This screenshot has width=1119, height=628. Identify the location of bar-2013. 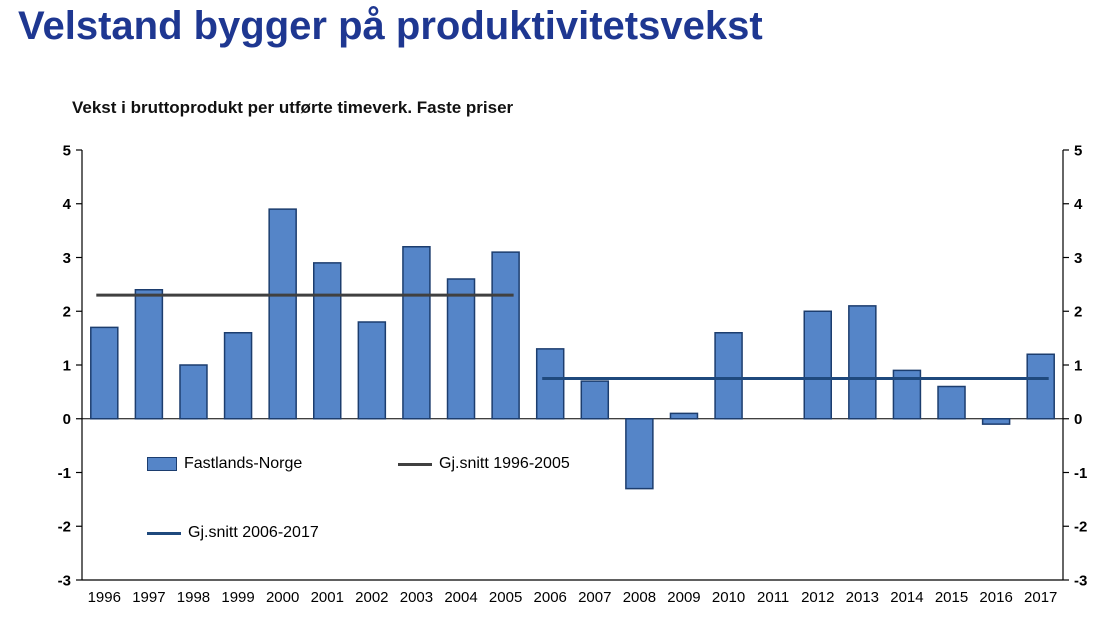
(862, 362).